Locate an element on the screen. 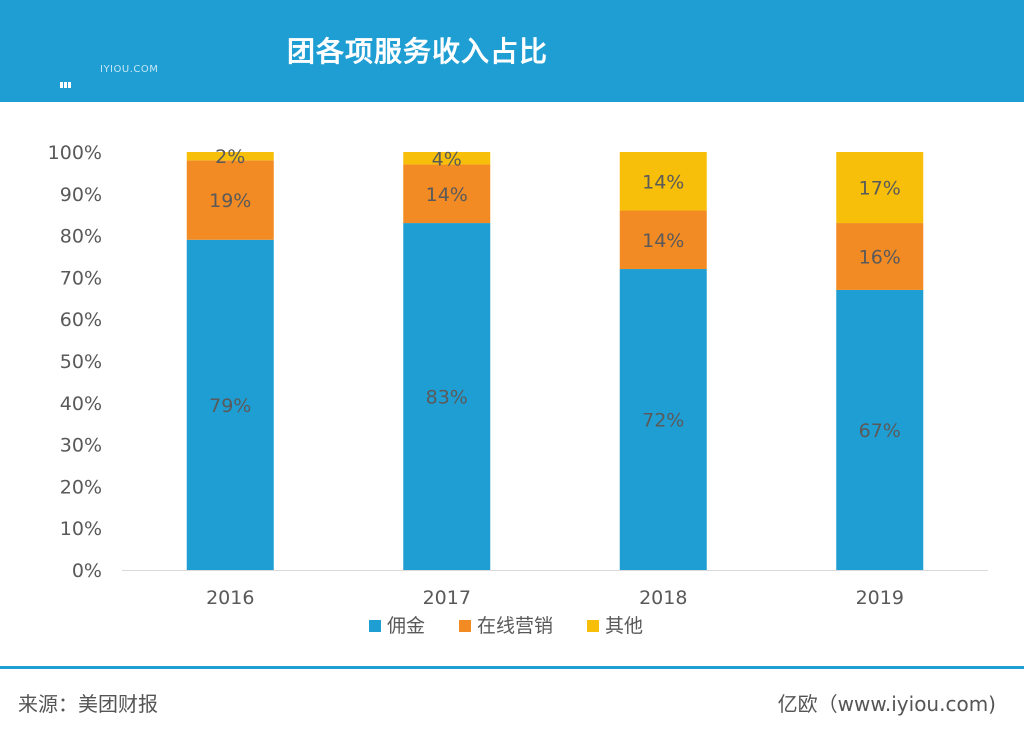 Image resolution: width=1024 pixels, height=735 pixels. logo-icon is located at coordinates (66, 80).